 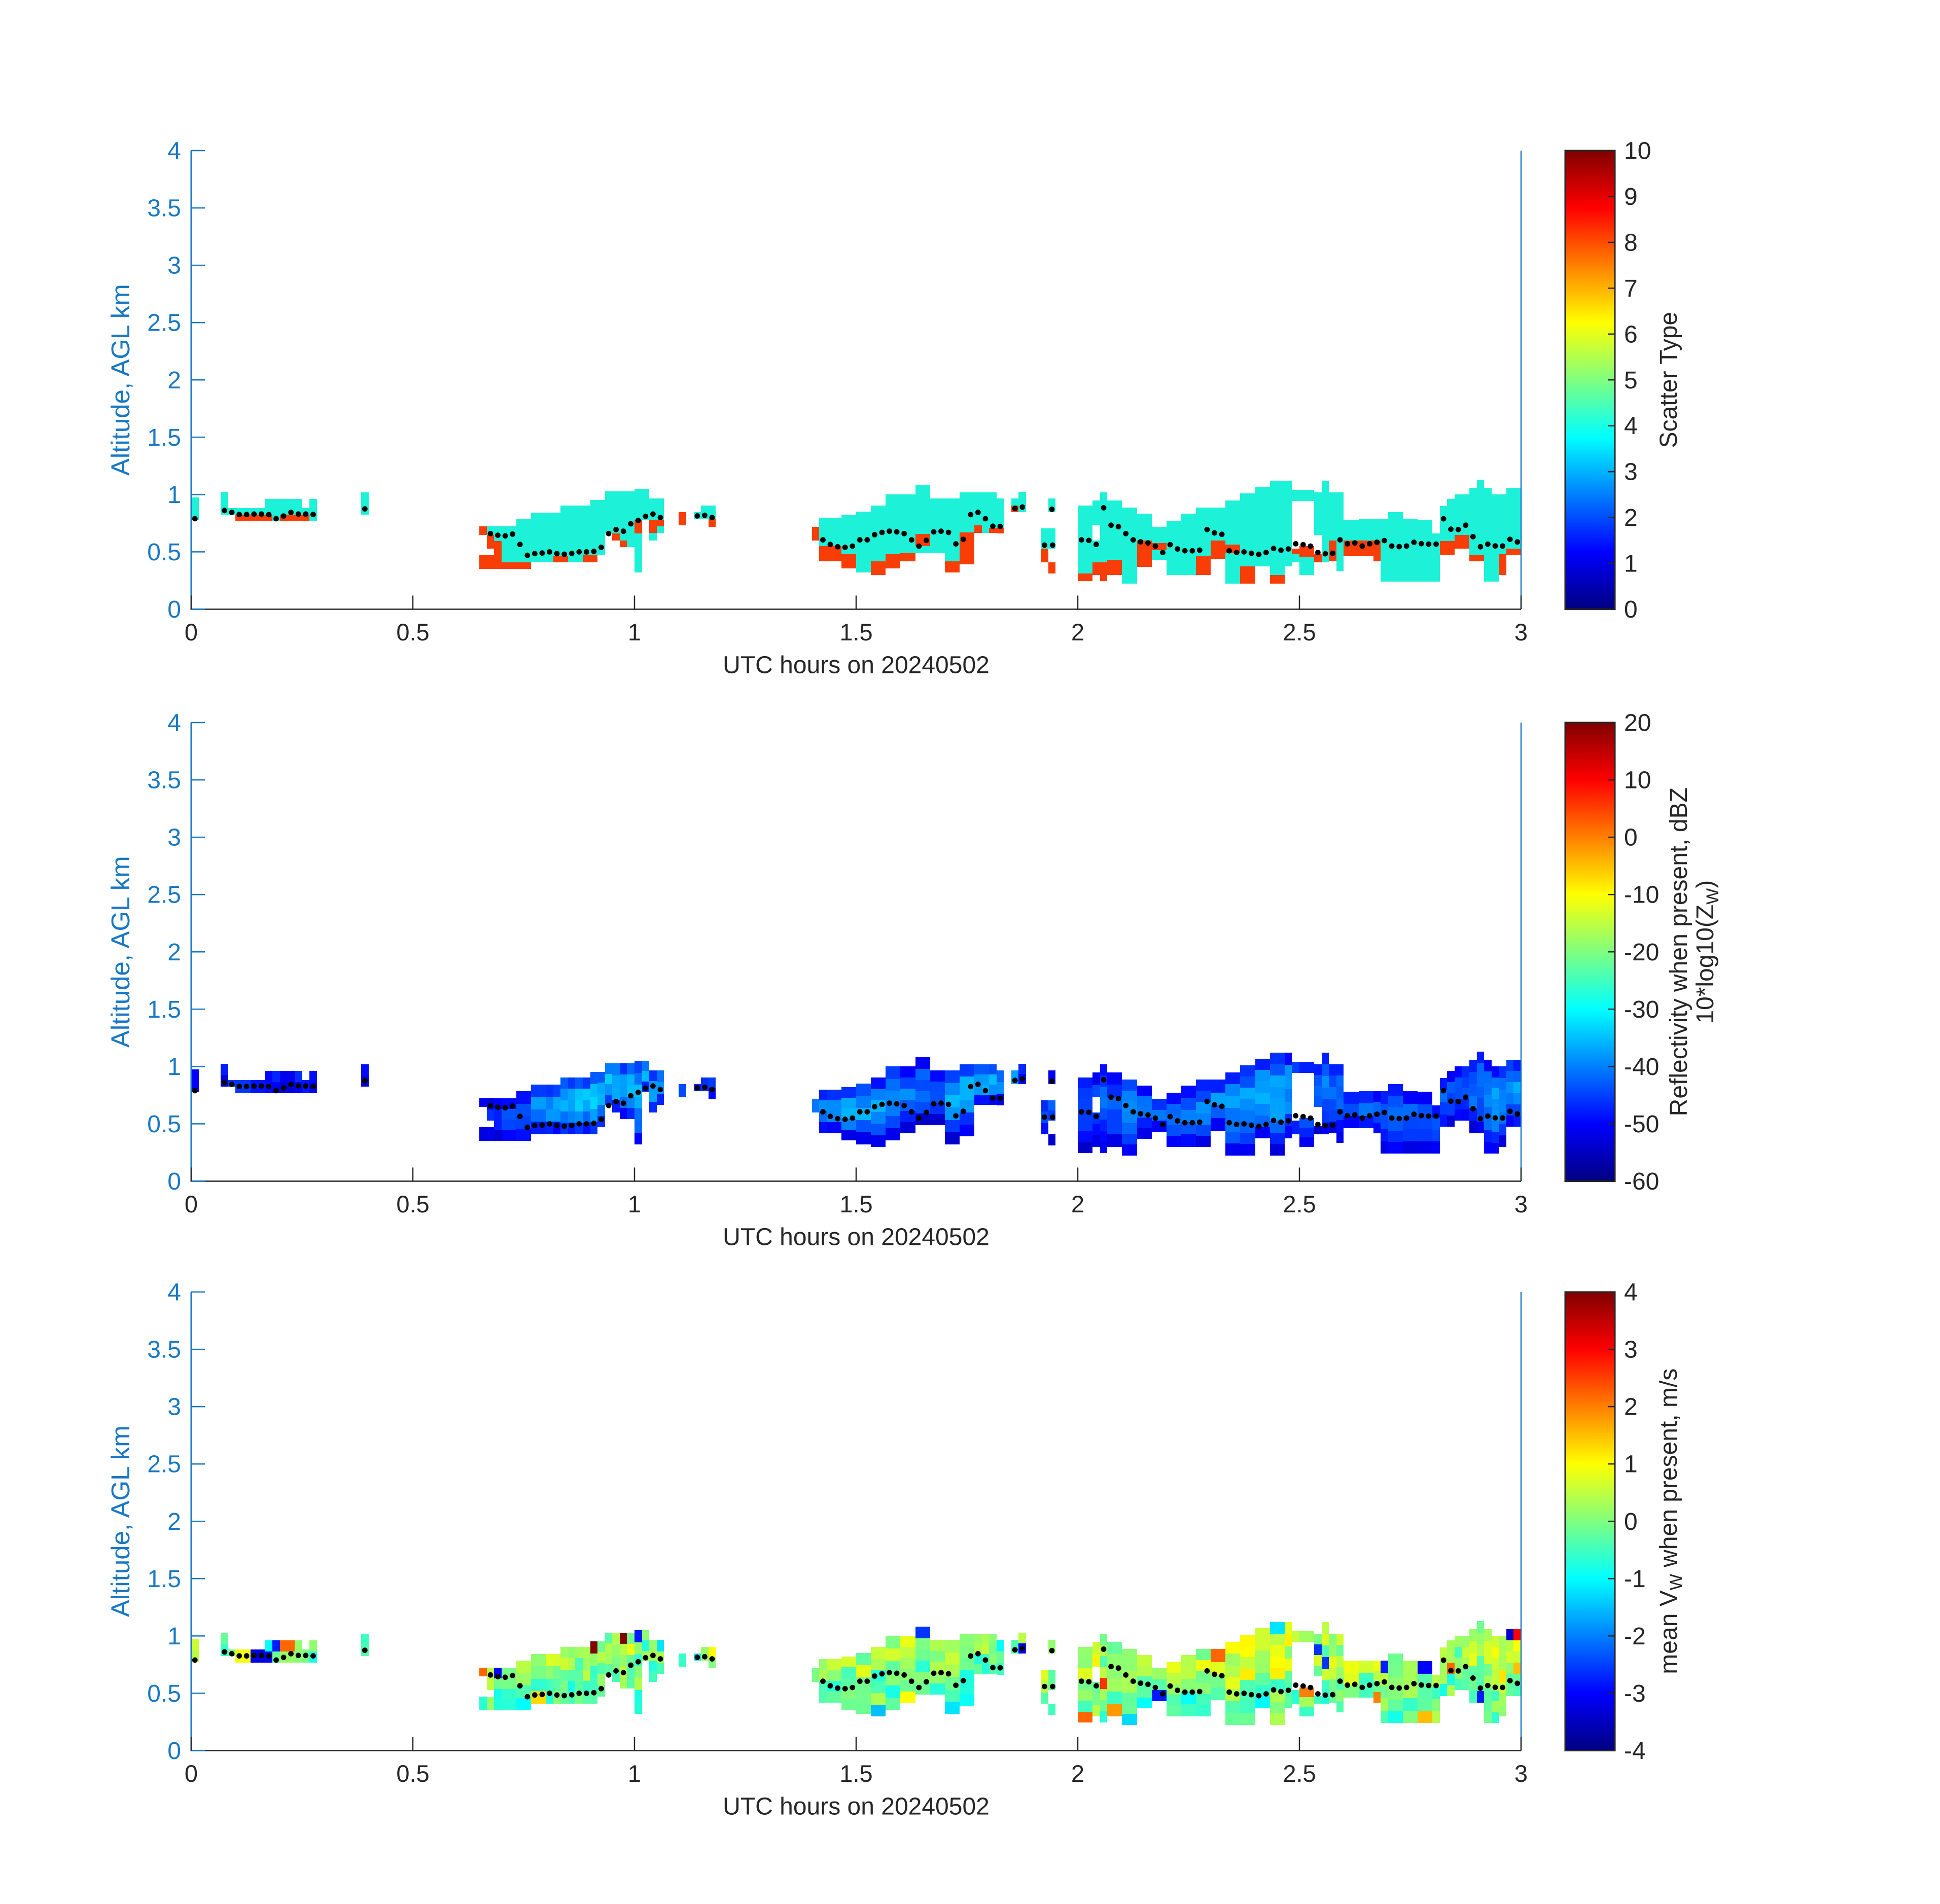 I want to click on svg-text: 6, so click(x=1631, y=334).